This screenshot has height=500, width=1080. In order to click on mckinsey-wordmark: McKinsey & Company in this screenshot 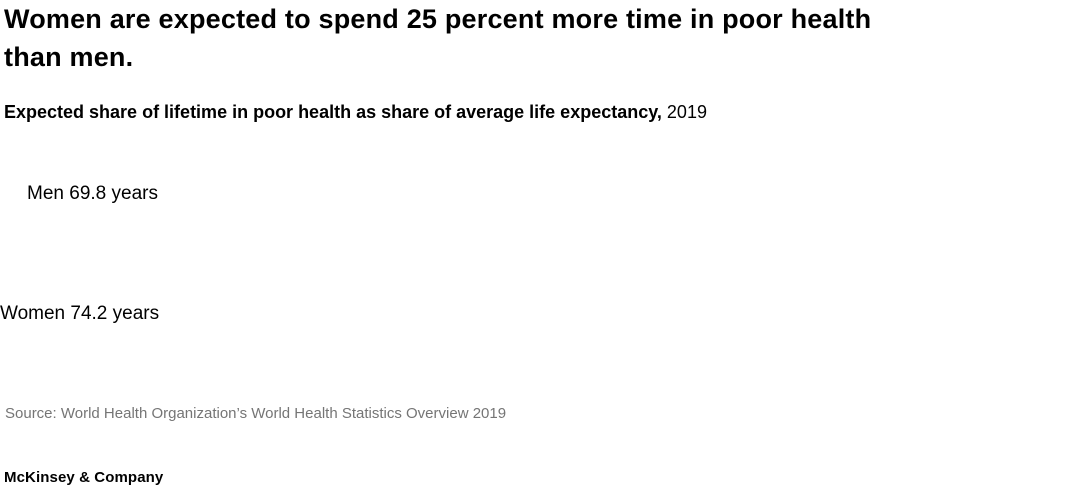, I will do `click(84, 477)`.